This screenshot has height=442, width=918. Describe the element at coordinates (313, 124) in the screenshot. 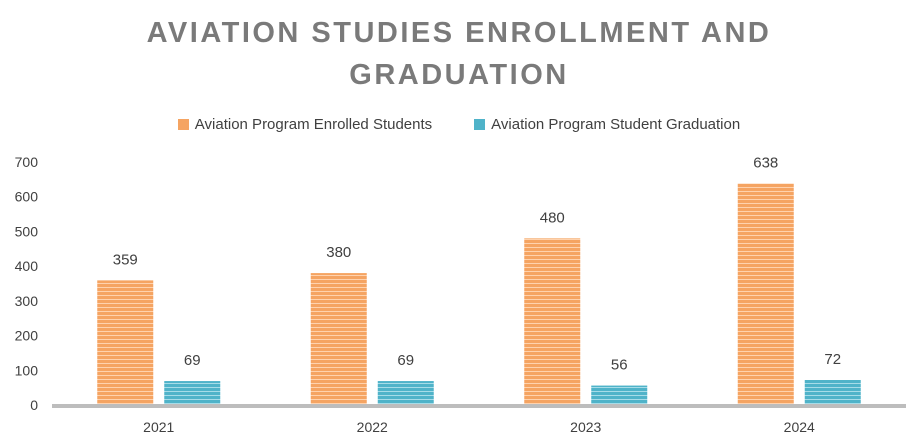

I see `legend-label-enrolled: Aviation Program Enrolled Students` at that location.